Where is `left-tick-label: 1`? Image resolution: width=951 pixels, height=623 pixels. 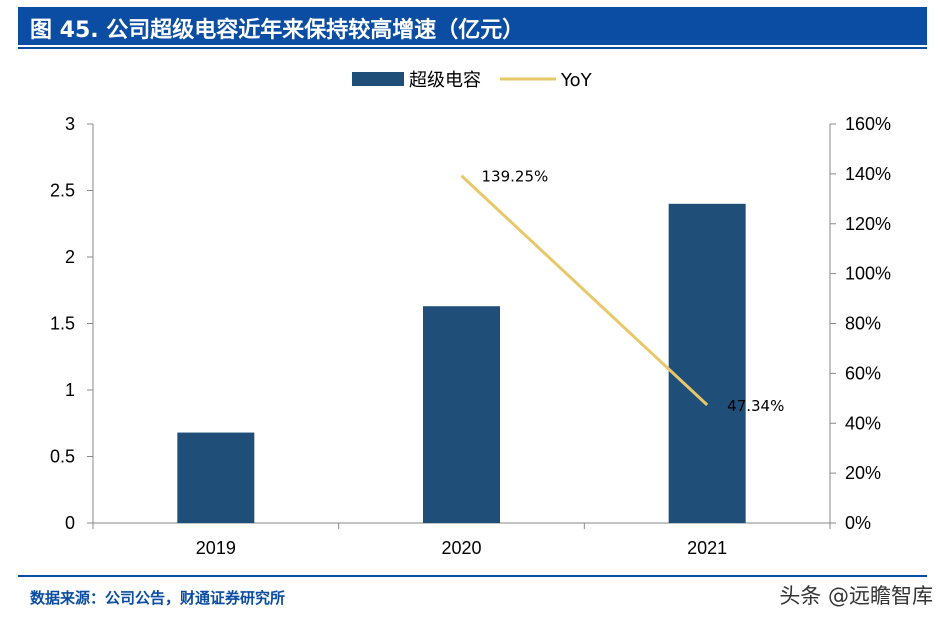 left-tick-label: 1 is located at coordinates (70, 390).